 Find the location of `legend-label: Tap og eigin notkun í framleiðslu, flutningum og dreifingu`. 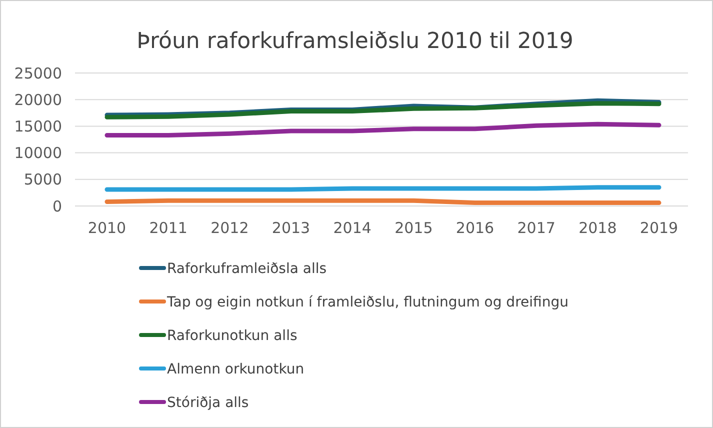

legend-label: Tap og eigin notkun í framleiðslu, flutningum og dreifingu is located at coordinates (367, 302).